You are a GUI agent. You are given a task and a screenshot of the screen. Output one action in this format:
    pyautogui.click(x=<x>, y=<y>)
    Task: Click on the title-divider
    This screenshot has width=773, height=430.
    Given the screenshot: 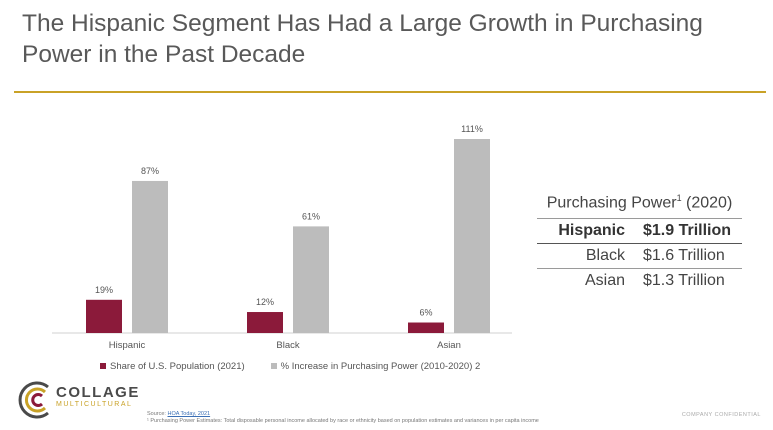 What is the action you would take?
    pyautogui.click(x=390, y=92)
    